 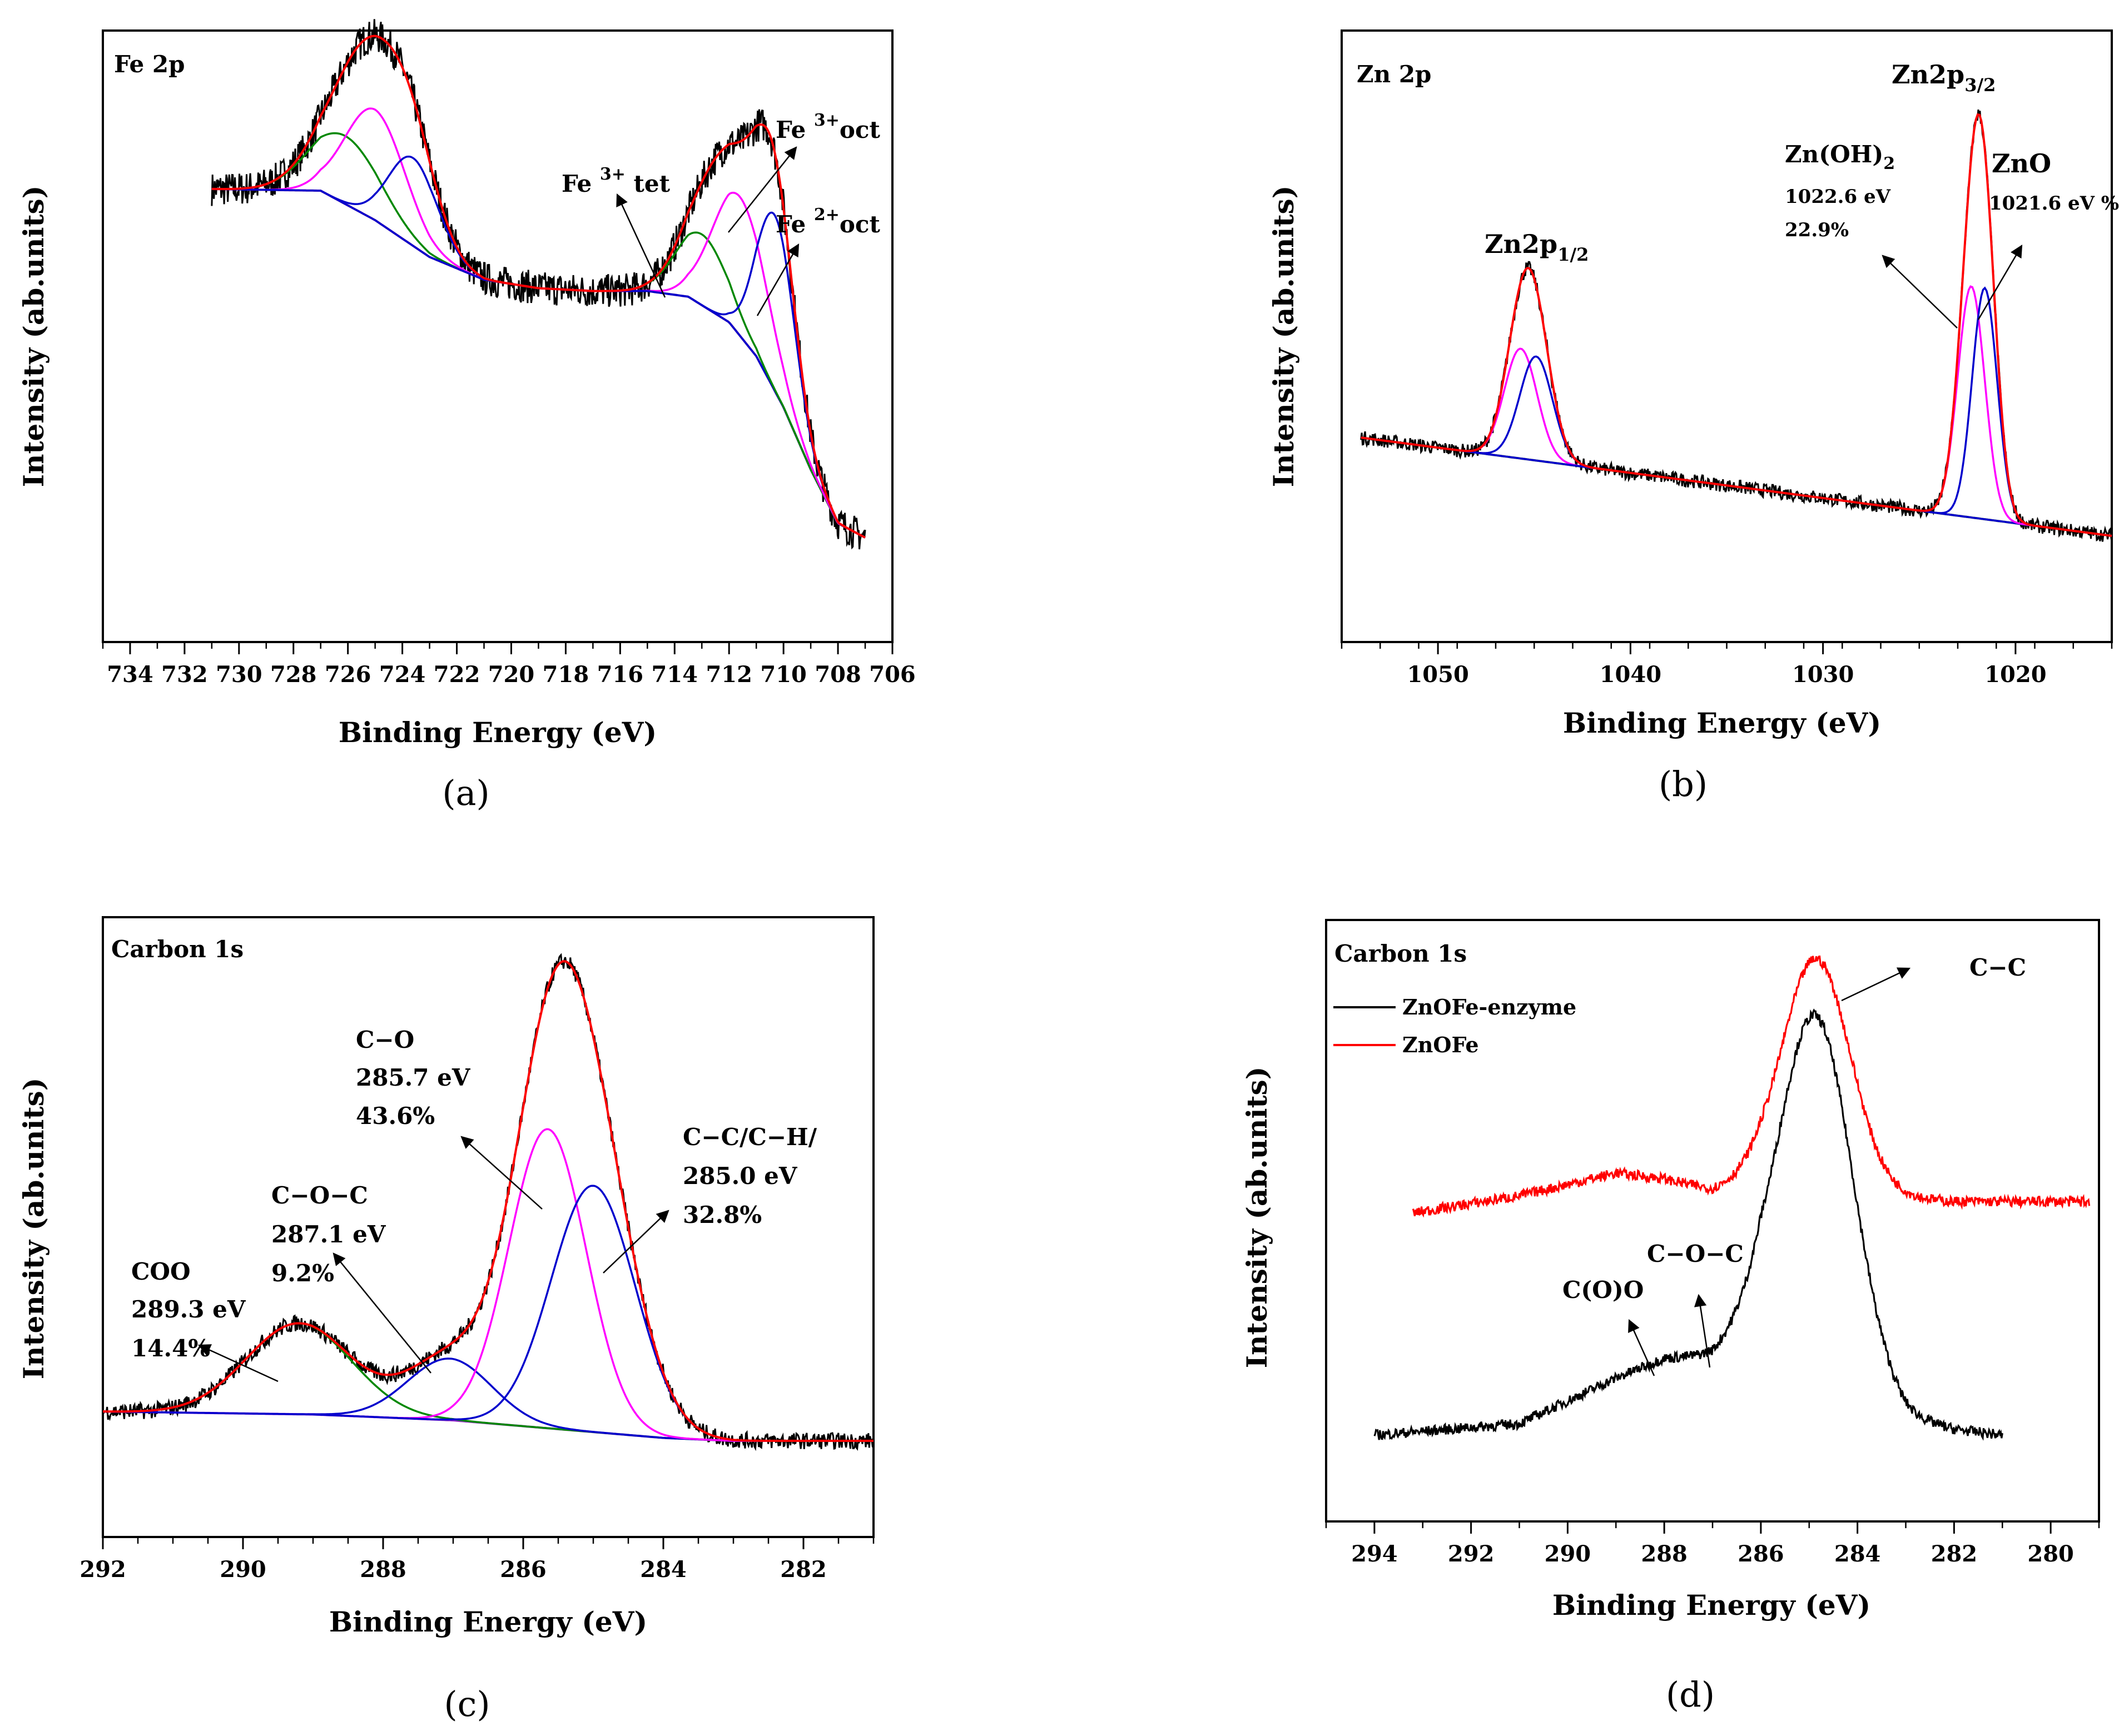 What do you see at coordinates (663, 1569) in the screenshot?
I see `x-tick-label: 284` at bounding box center [663, 1569].